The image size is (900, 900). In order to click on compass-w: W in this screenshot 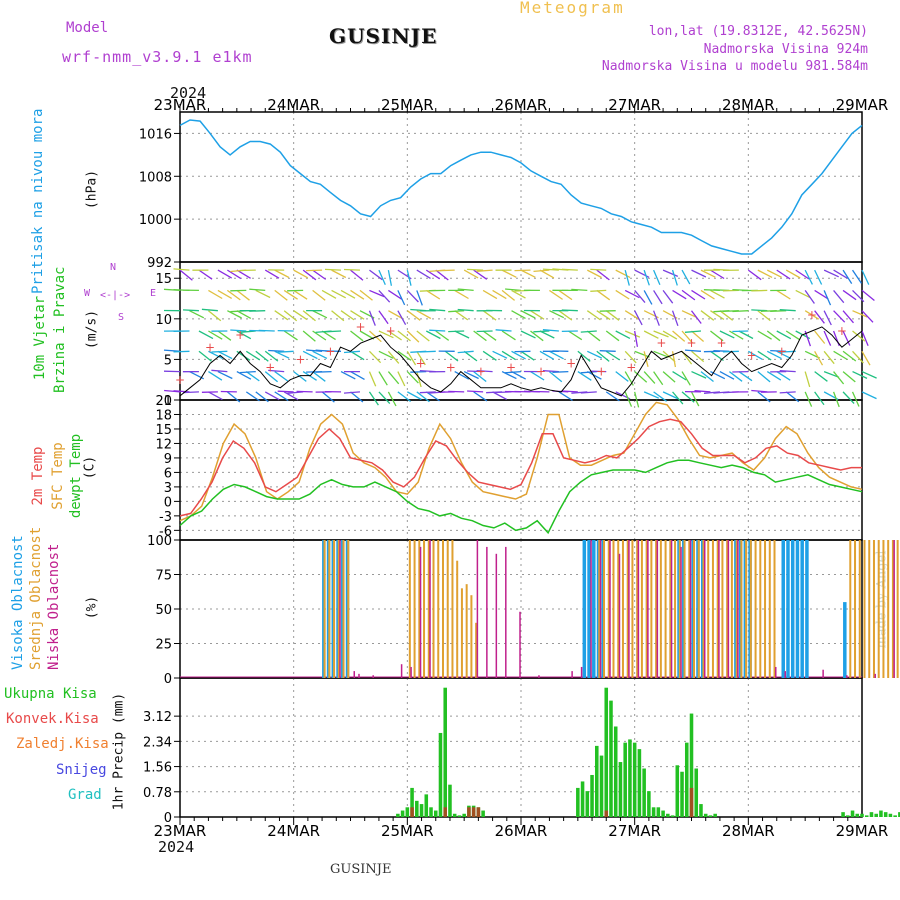, I will do `click(87, 293)`.